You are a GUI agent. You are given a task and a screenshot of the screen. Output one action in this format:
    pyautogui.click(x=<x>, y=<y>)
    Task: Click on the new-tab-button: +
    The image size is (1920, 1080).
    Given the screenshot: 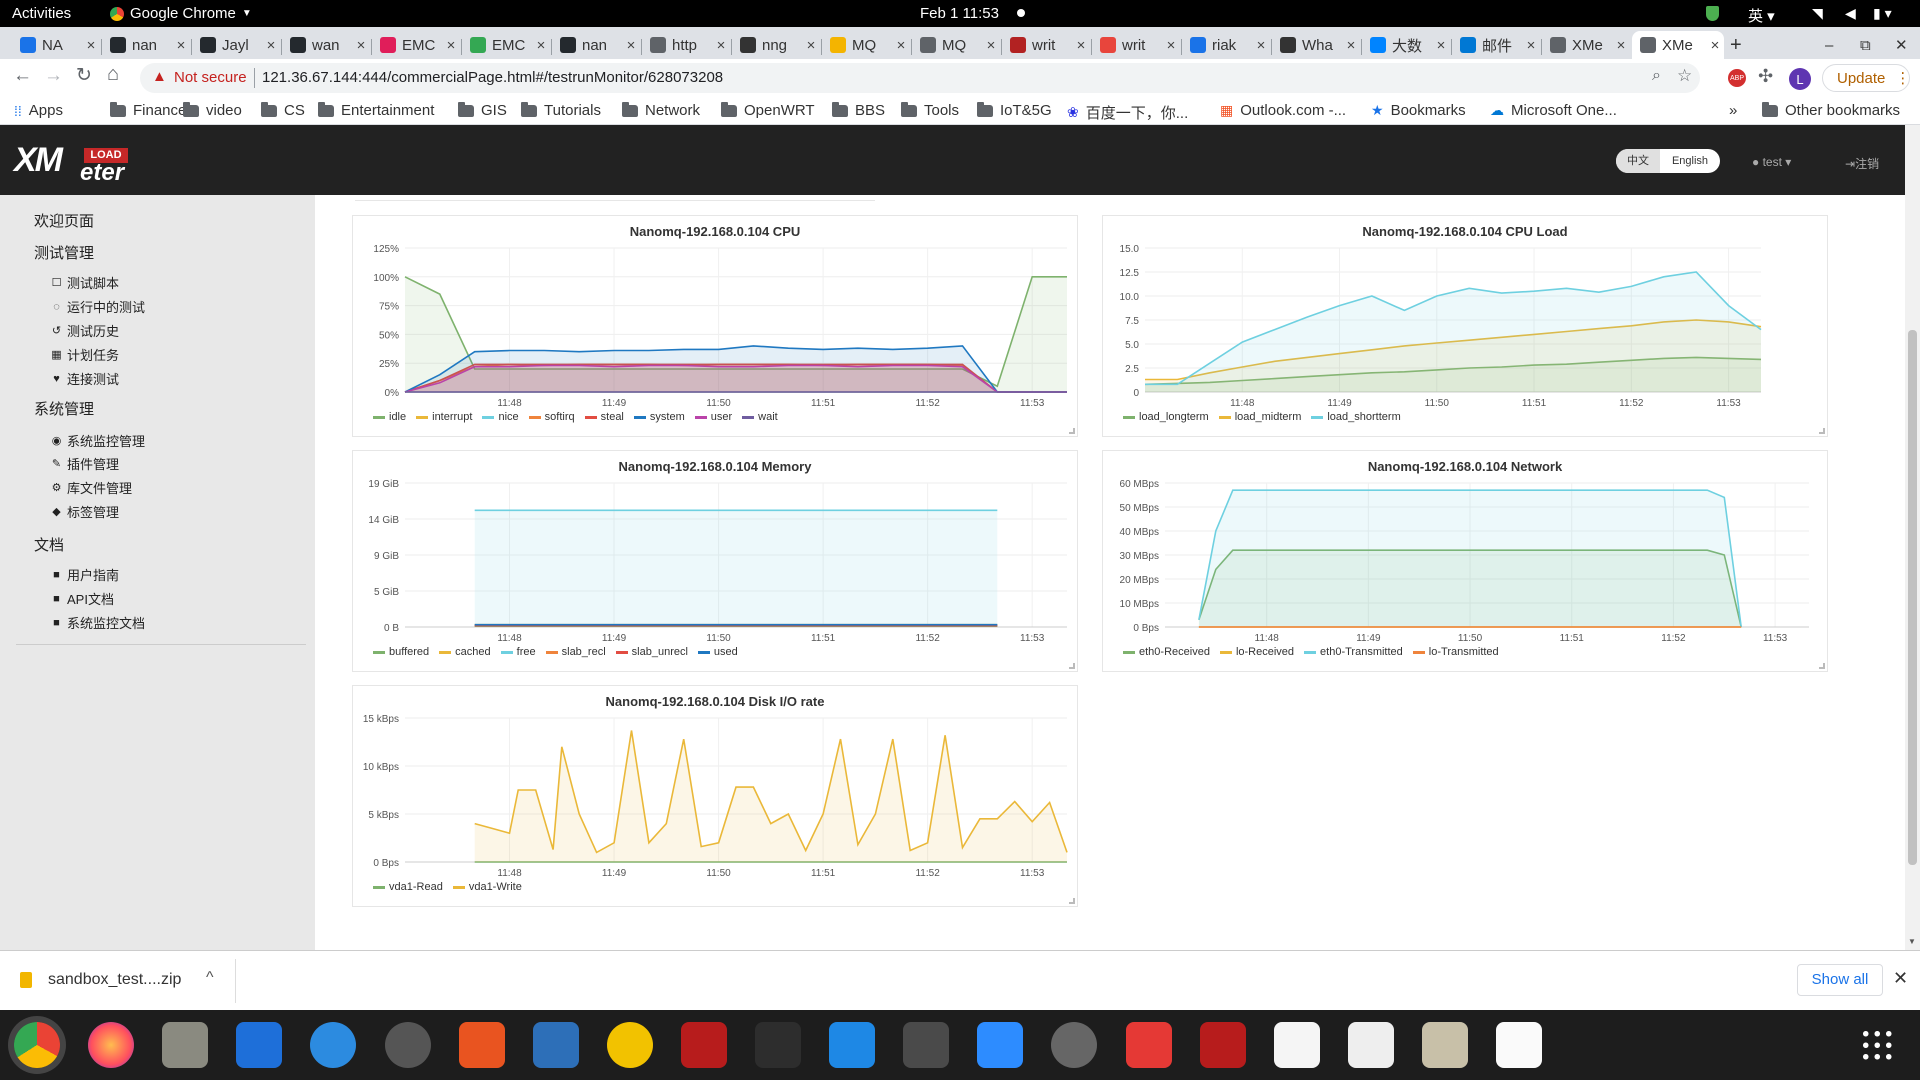 What is the action you would take?
    pyautogui.click(x=1736, y=44)
    